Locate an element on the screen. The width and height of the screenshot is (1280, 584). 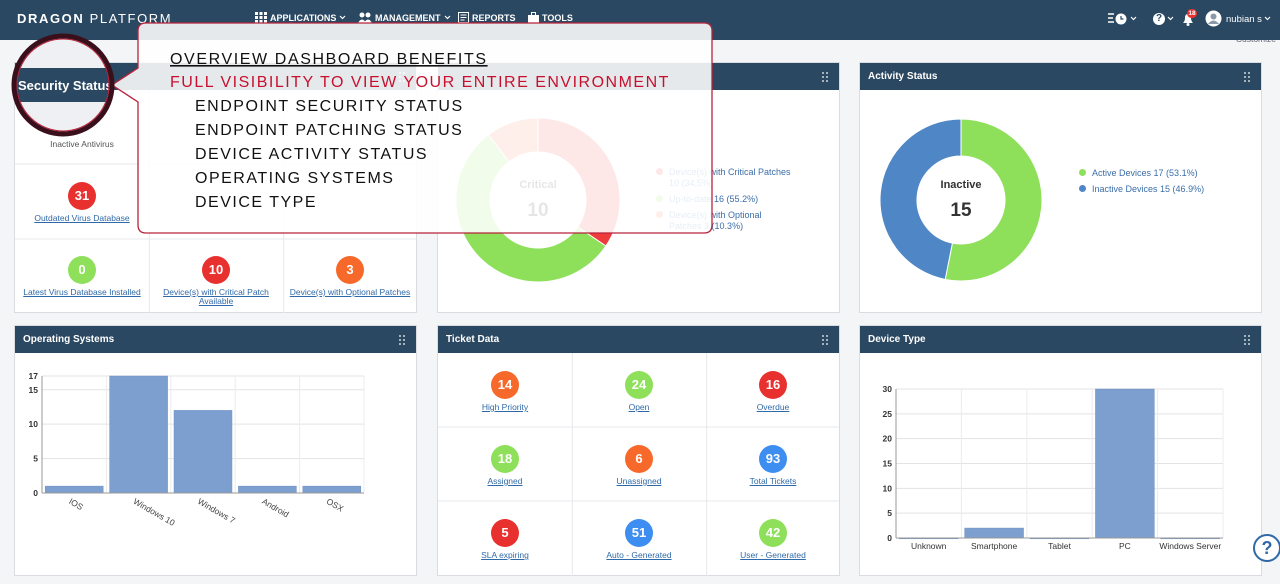
panel-title: Ticket Data is located at coordinates (473, 339).